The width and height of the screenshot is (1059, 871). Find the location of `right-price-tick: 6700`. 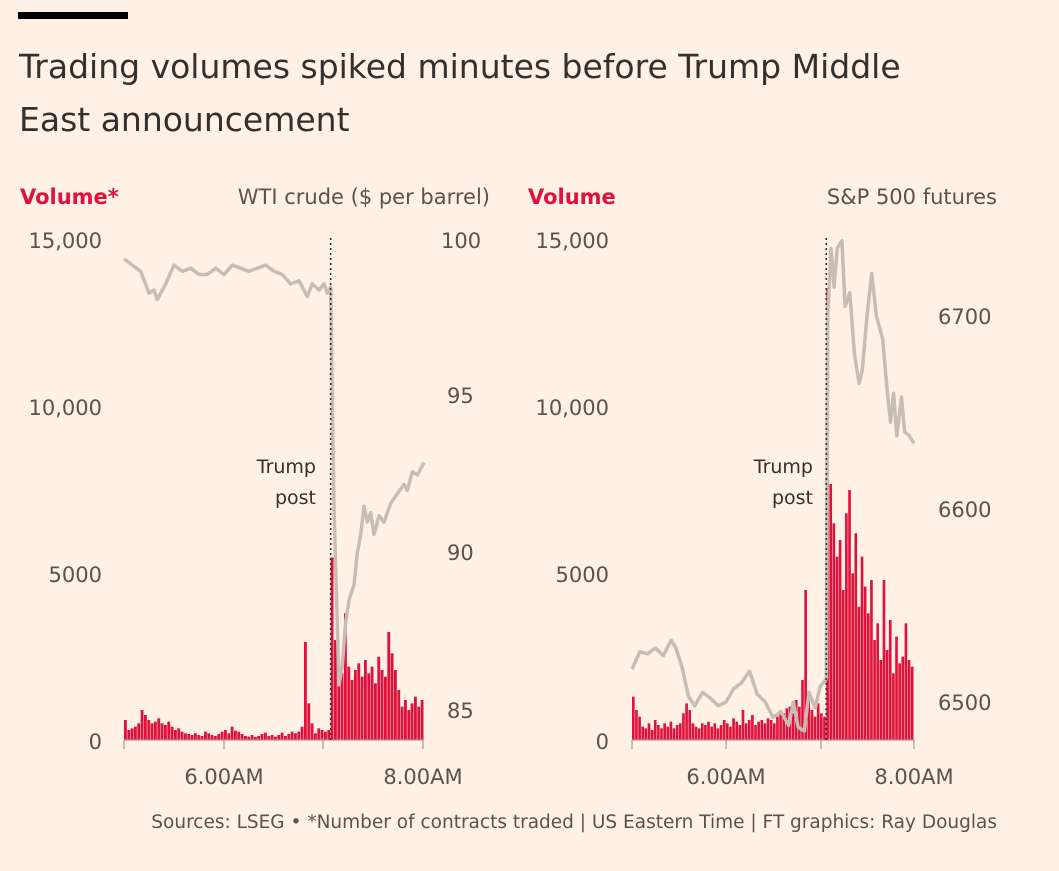

right-price-tick: 6700 is located at coordinates (964, 317).